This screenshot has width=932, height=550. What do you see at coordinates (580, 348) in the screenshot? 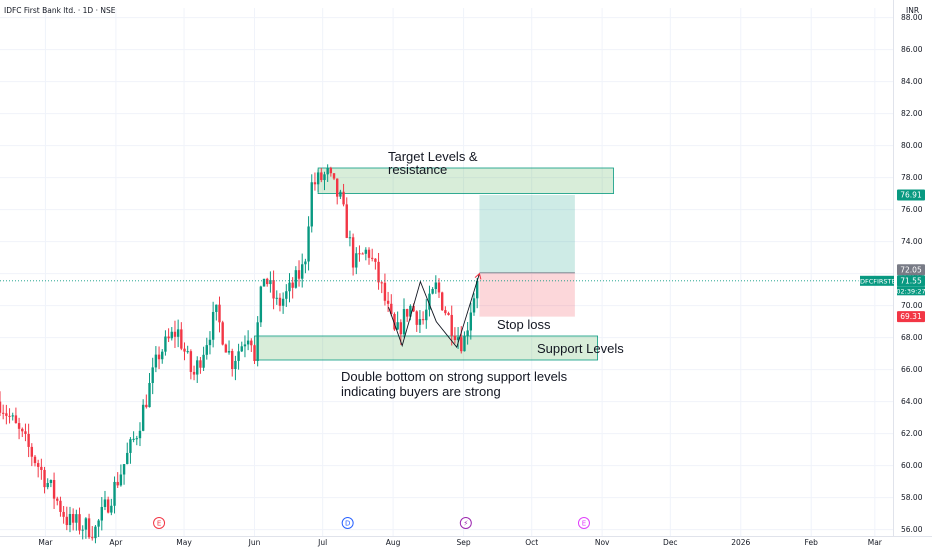
I see `support-label: Support Levels` at bounding box center [580, 348].